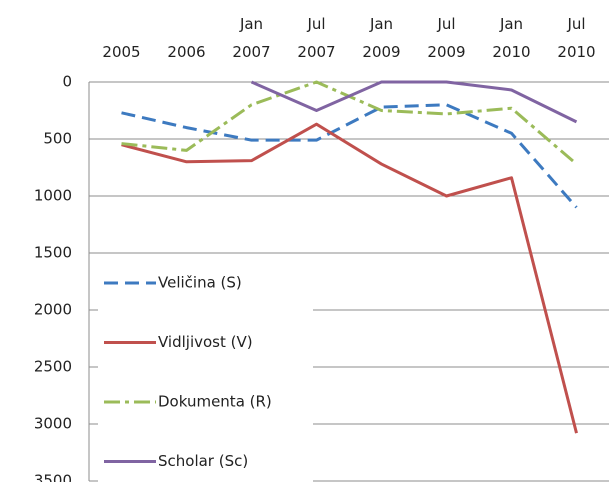  Describe the element at coordinates (316, 38) in the screenshot. I see `x-tick-label: Jul 2007` at that location.